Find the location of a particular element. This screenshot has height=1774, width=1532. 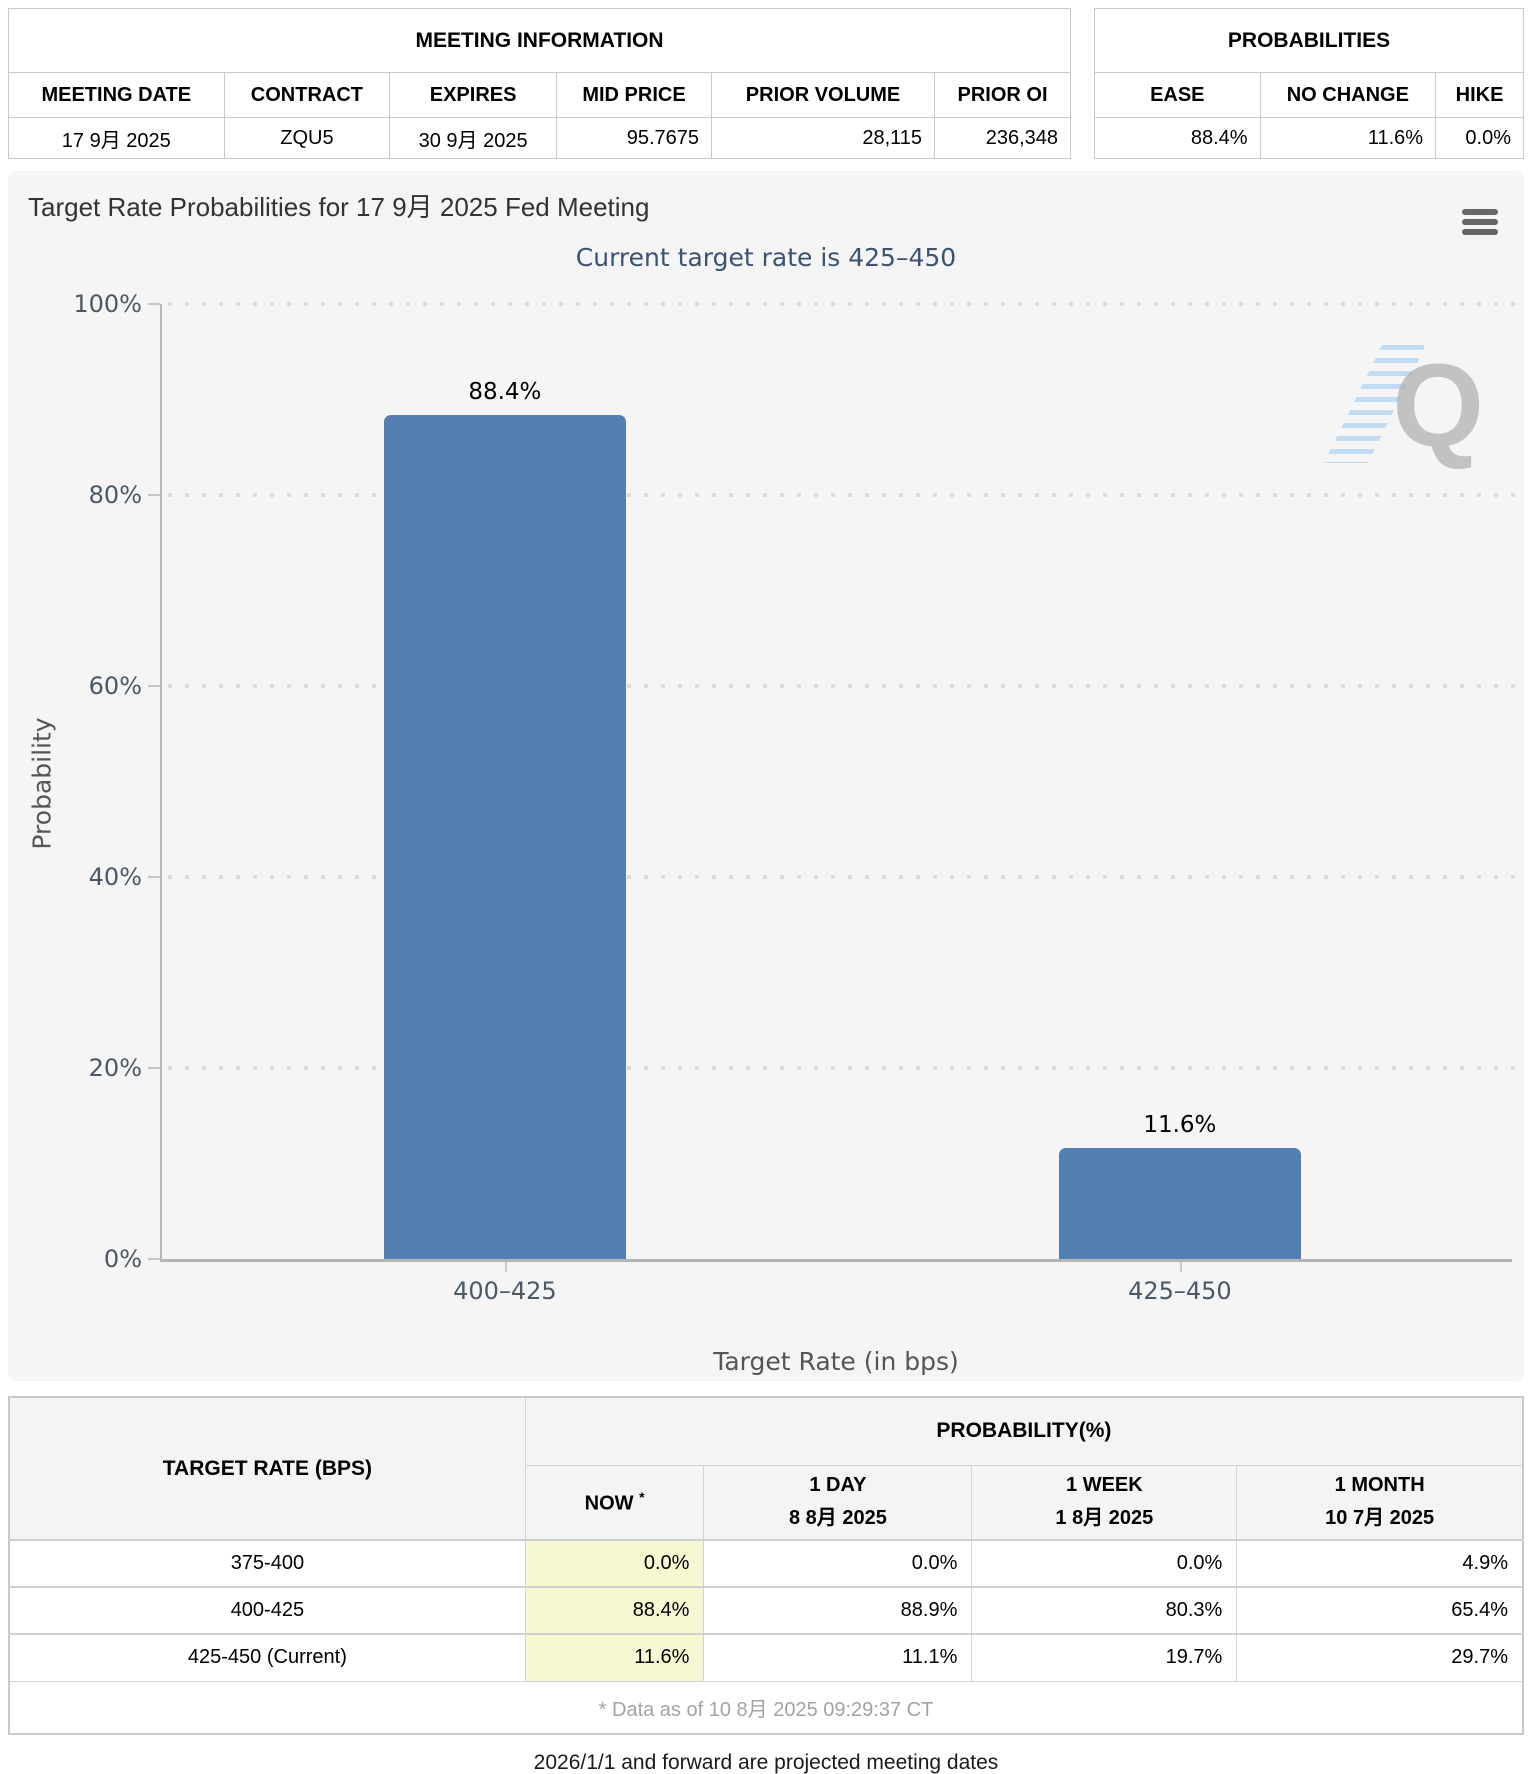

month-probability: 4.9% is located at coordinates (1380, 1563).